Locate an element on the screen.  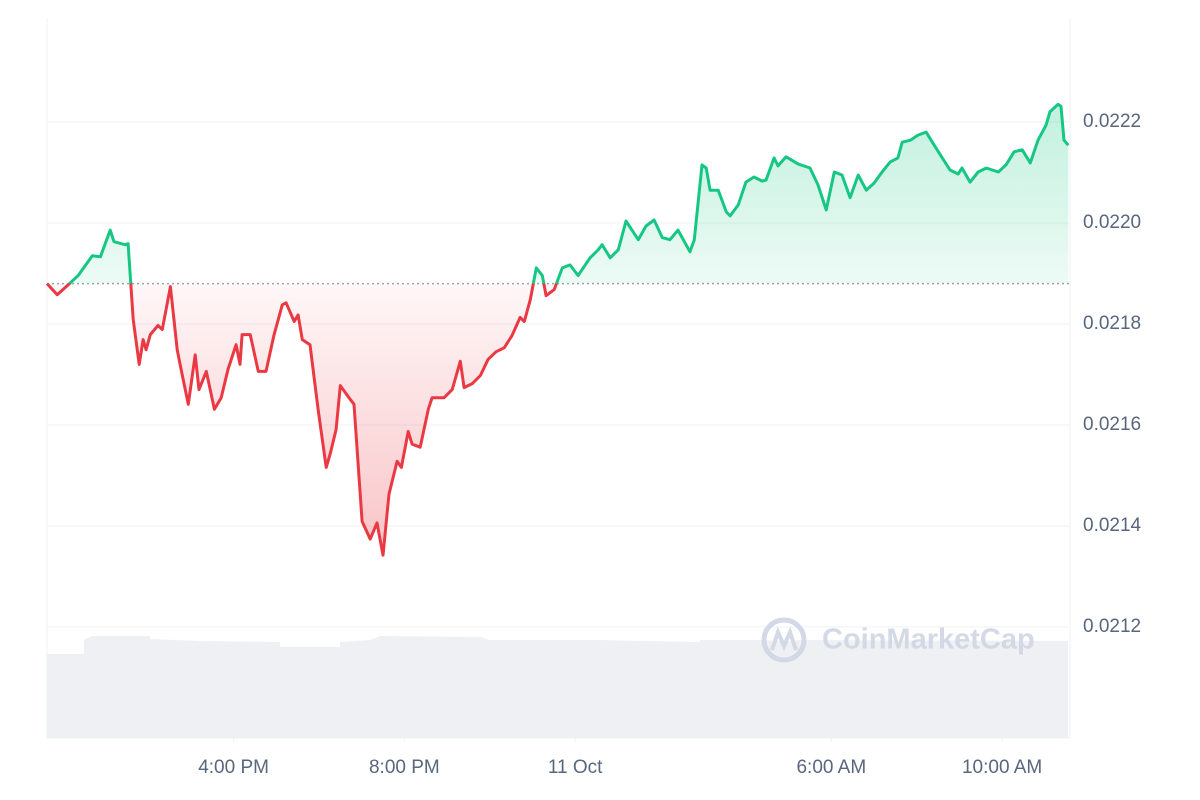
x-tick-label: 8:00 PM is located at coordinates (404, 767).